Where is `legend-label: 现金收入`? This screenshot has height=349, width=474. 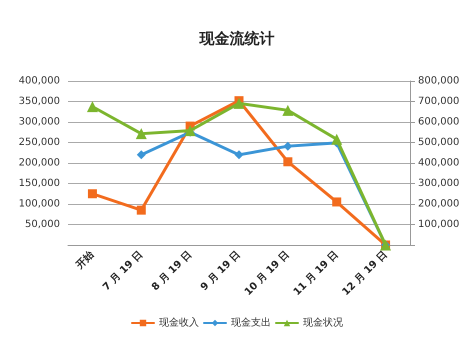
legend-label: 现金收入 is located at coordinates (179, 322).